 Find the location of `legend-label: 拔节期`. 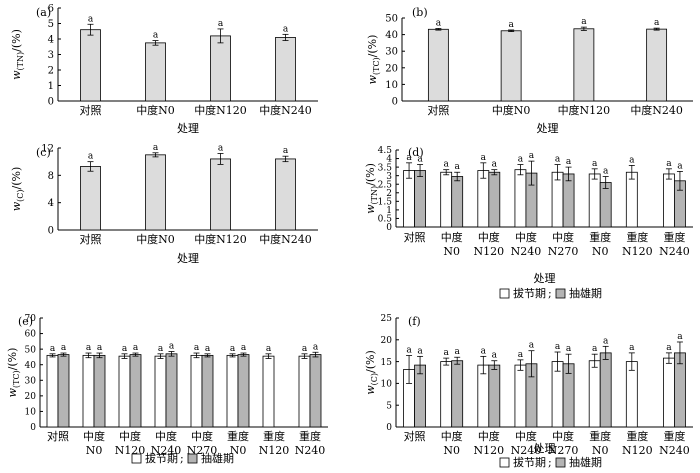

legend-label: 拔节期 is located at coordinates (529, 293).